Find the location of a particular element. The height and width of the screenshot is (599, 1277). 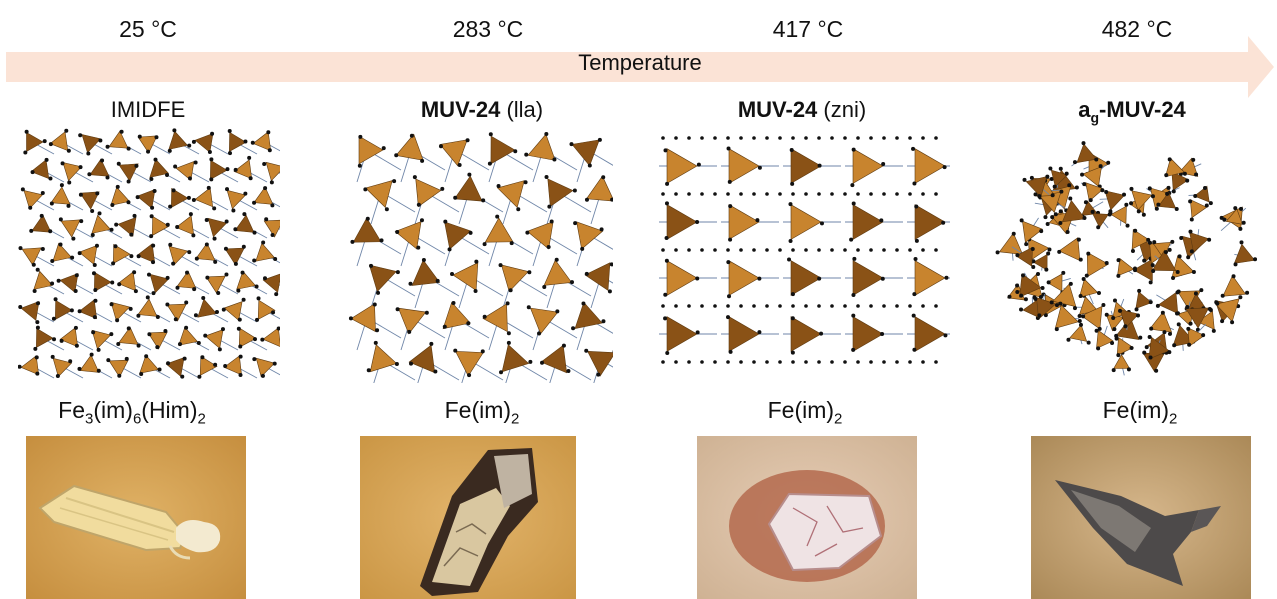

structure-ag-muv24 is located at coordinates (1126, 258).